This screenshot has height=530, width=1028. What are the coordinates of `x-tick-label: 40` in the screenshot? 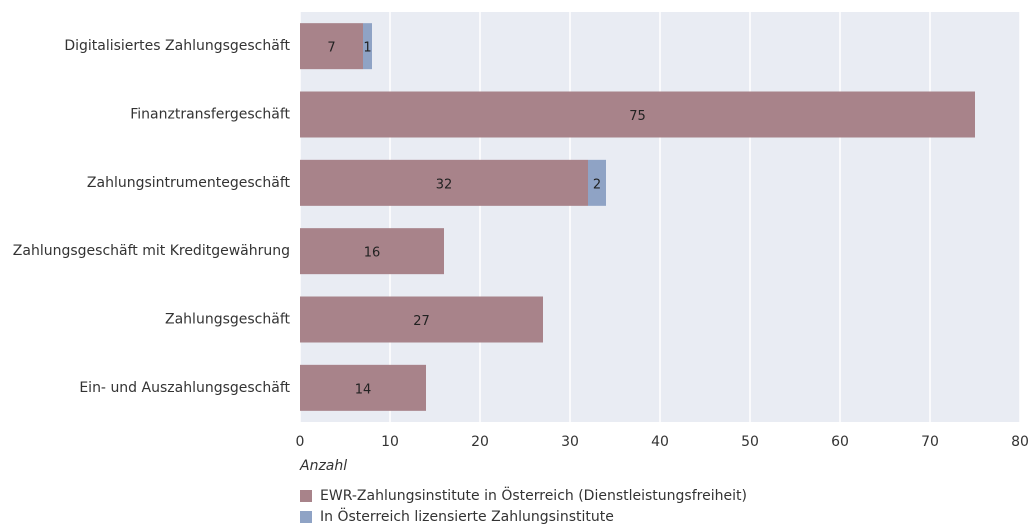 It's located at (660, 442).